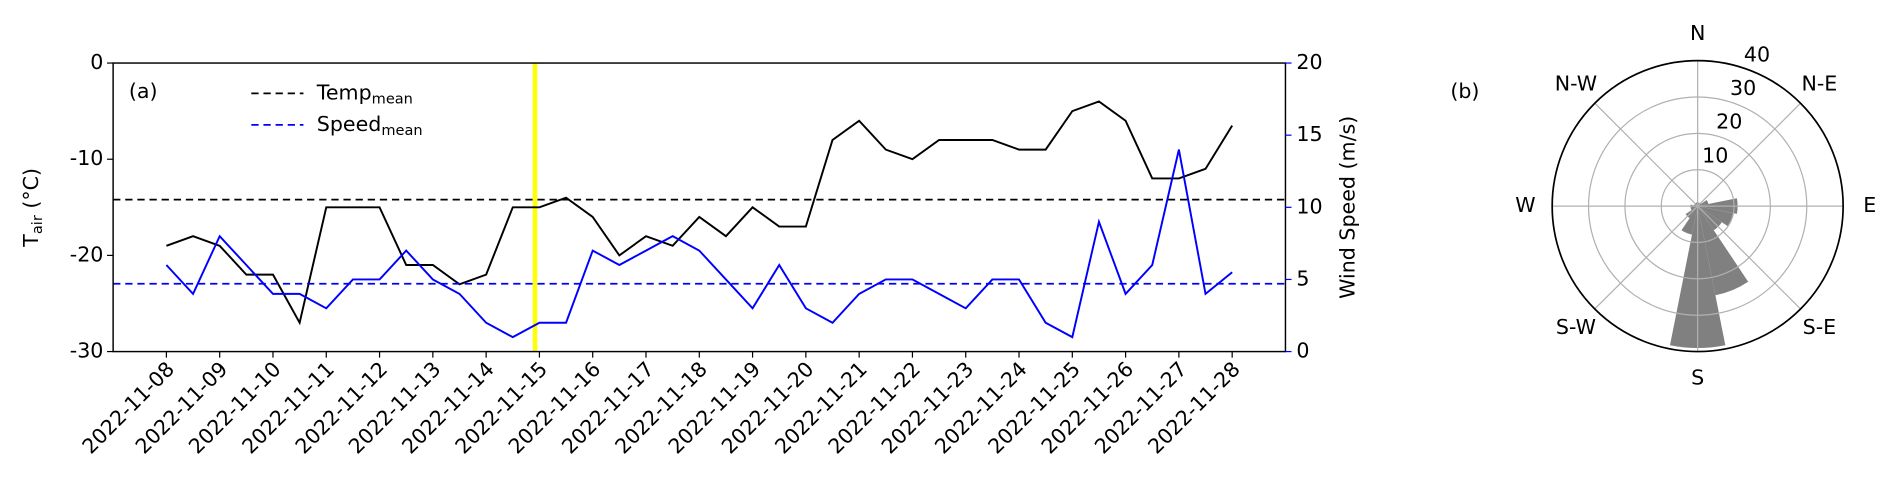  What do you see at coordinates (1576, 83) in the screenshot?
I see `direction-label: N-W` at bounding box center [1576, 83].